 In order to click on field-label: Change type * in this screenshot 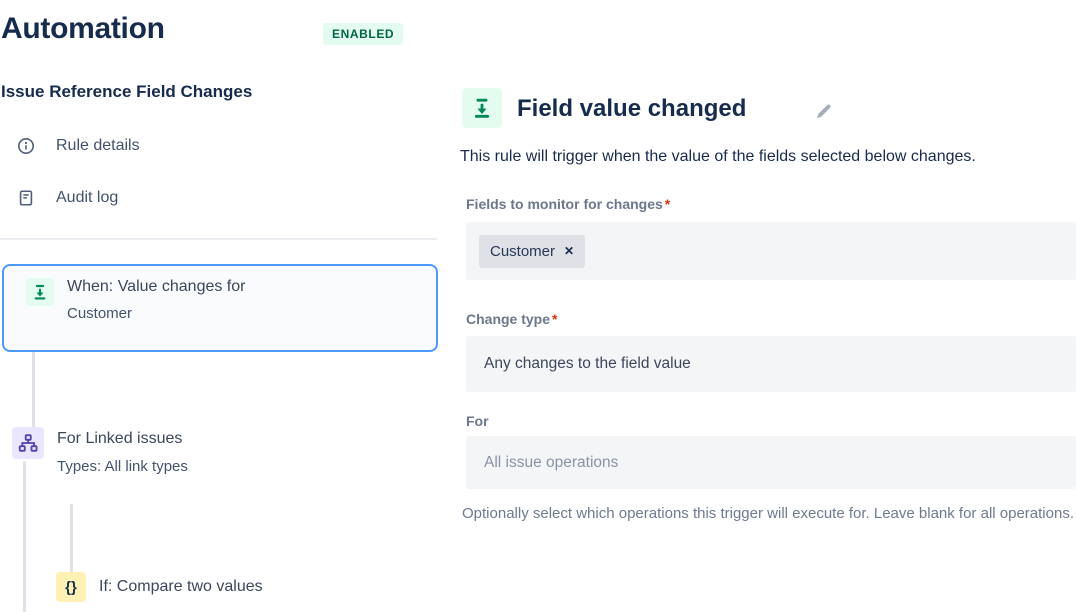, I will do `click(512, 319)`.